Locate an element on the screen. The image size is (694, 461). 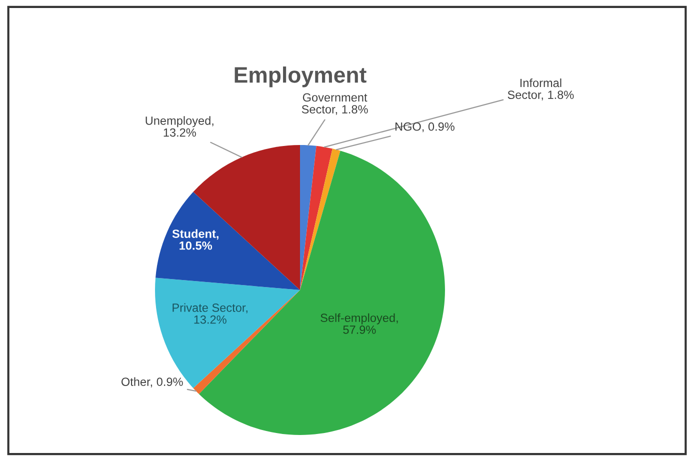
slice-label: Other, 0.9% is located at coordinates (152, 382).